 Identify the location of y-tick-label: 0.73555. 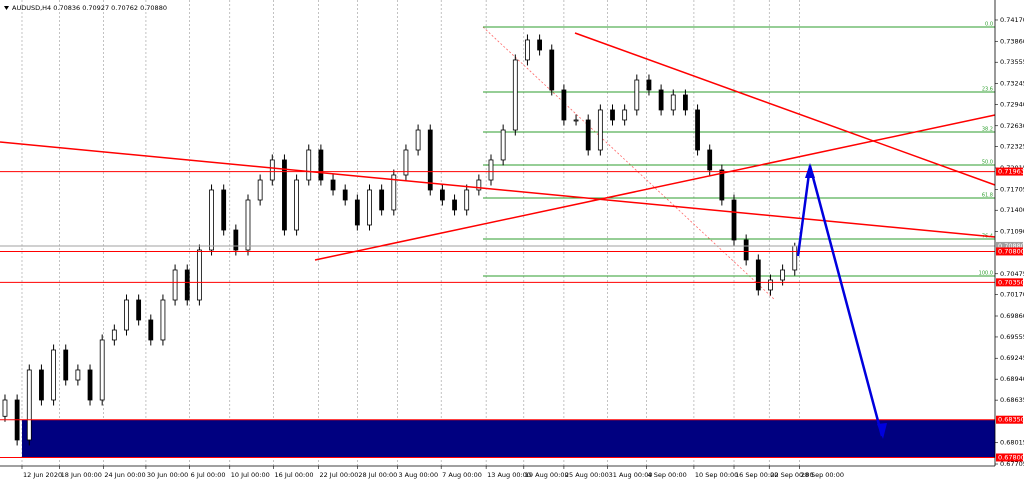
(1012, 62).